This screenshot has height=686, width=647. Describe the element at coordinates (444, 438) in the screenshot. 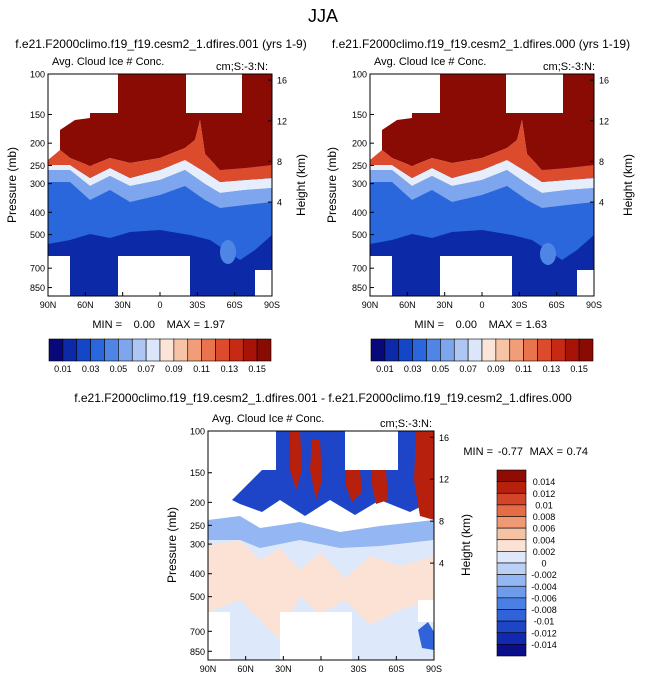

I see `diff-panel-height-tick-label: 16` at that location.